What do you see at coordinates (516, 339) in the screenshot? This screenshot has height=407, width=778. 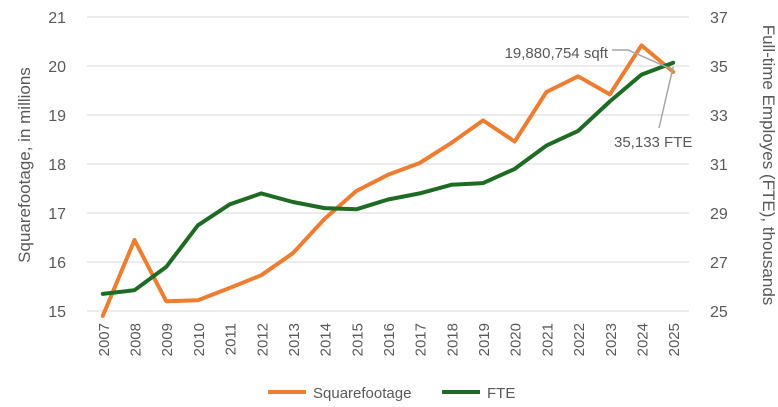 I see `x-tick-label: 2020` at bounding box center [516, 339].